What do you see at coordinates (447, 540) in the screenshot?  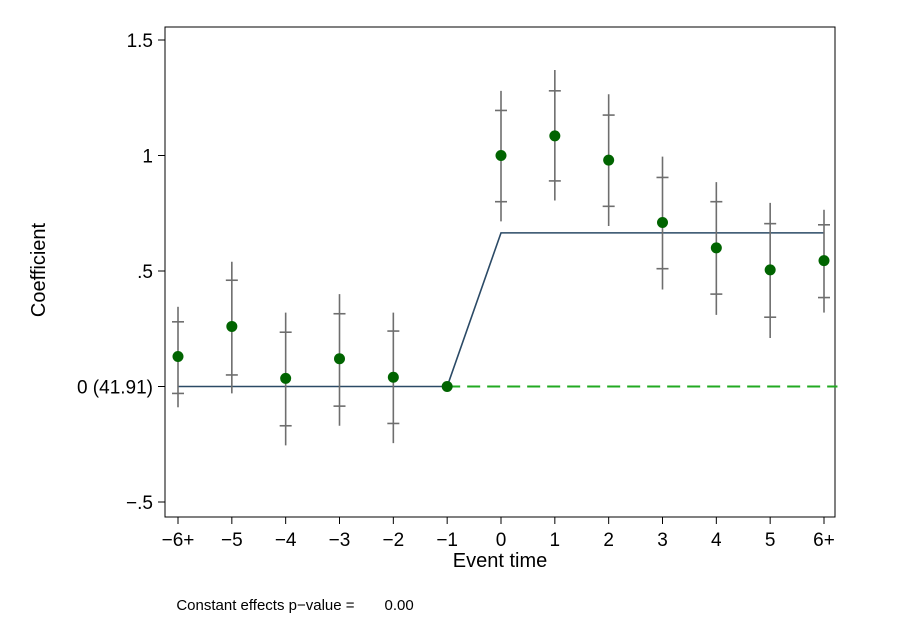 I see `x-tick-label-5: −1` at bounding box center [447, 540].